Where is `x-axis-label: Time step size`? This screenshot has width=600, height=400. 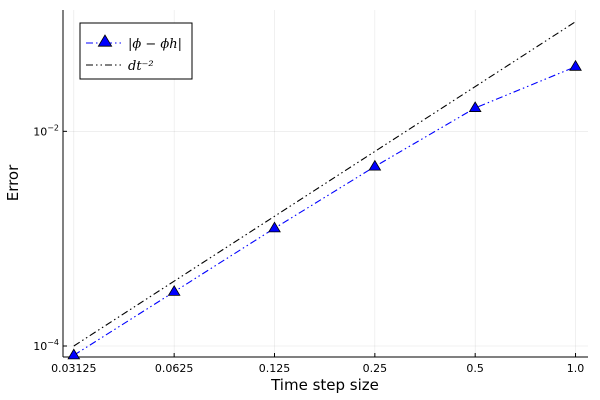
x-axis-label: Time step size is located at coordinates (324, 385).